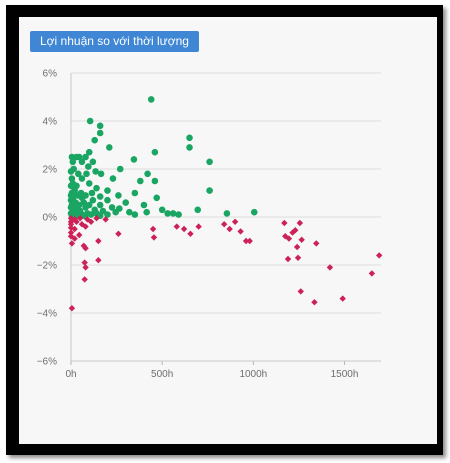 The width and height of the screenshot is (450, 463). What do you see at coordinates (70, 374) in the screenshot?
I see `x-tick-label: 0h` at bounding box center [70, 374].